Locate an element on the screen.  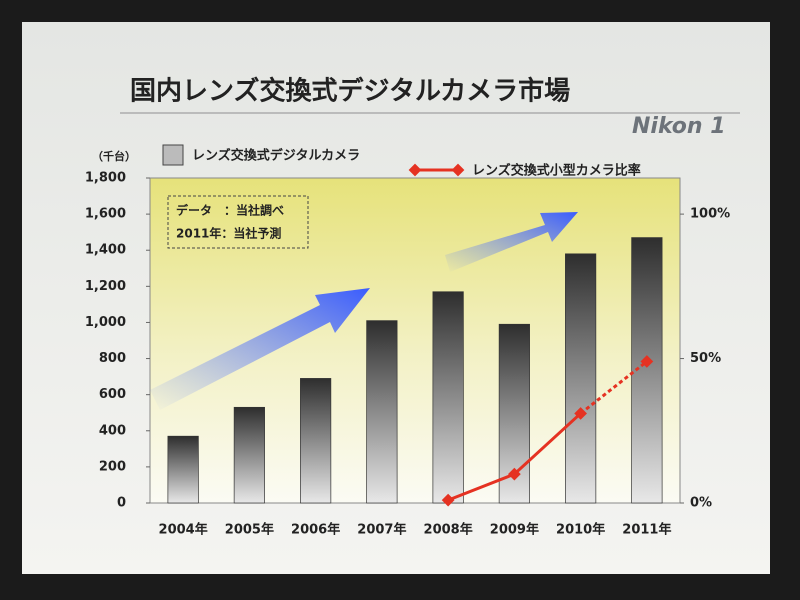
y-tick-label: 1,000 is located at coordinates (105, 322).